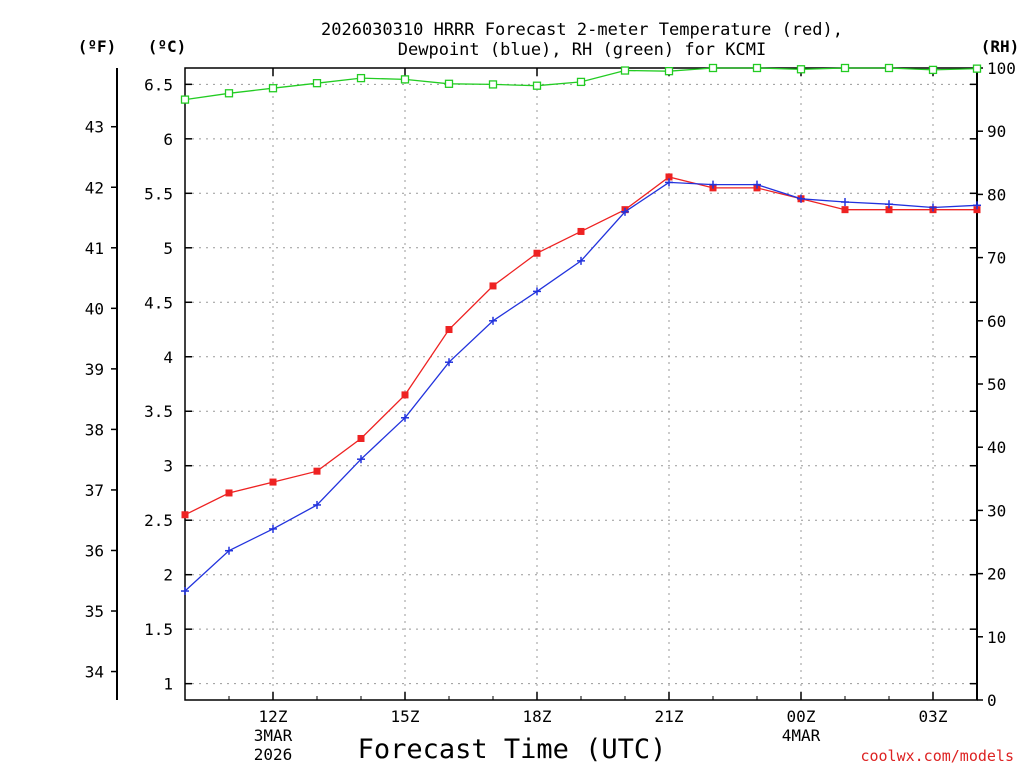  I want to click on chart-title-line-2: Dewpoint (blue), RH (green) for KCMI, so click(582, 50).